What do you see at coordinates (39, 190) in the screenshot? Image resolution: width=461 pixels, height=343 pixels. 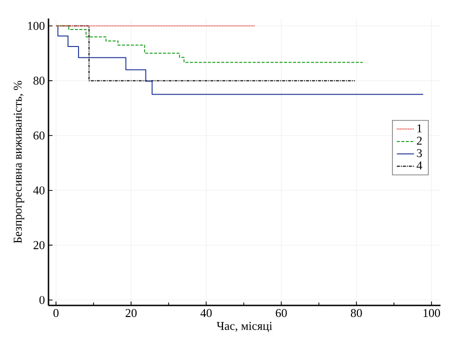 I see `y-tick-label: 40` at bounding box center [39, 190].